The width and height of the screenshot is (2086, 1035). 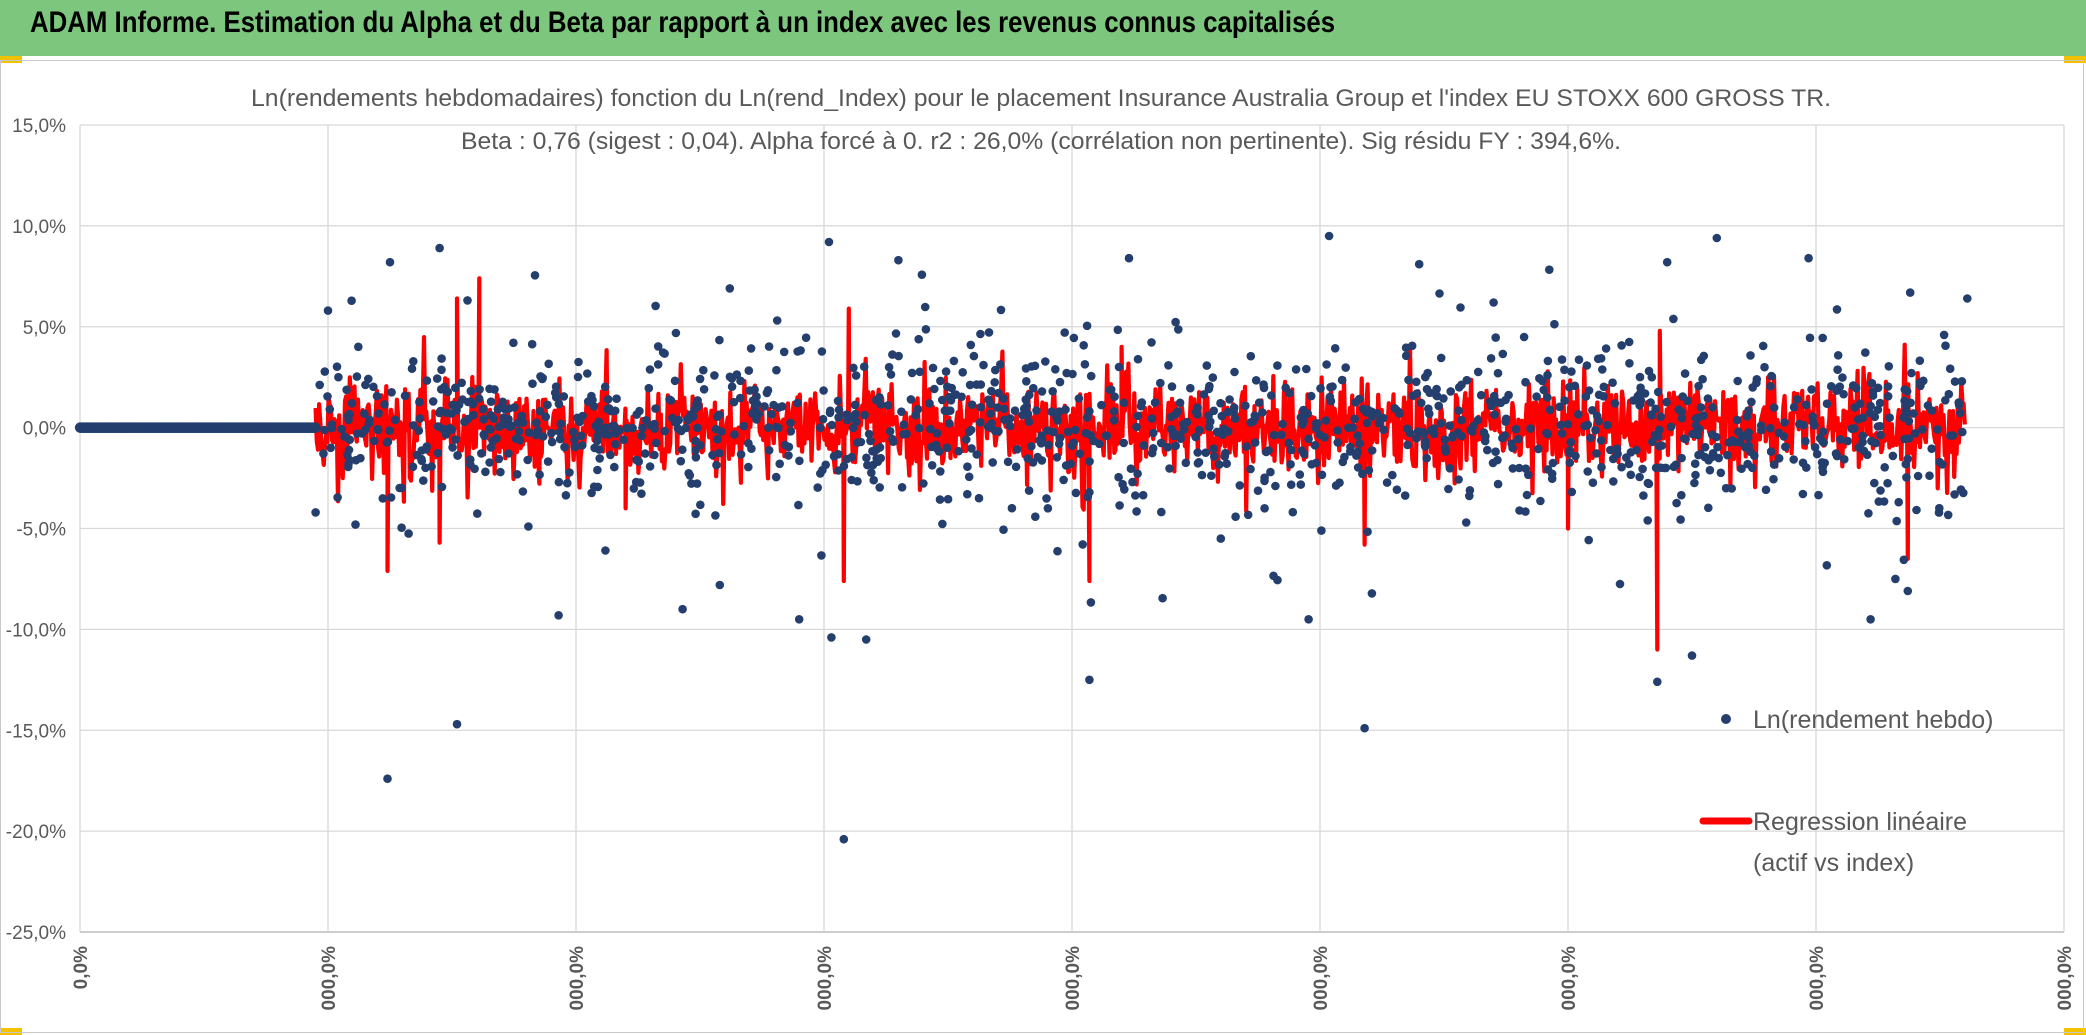 I want to click on legend-label-regression-line1: Regression linéaire, so click(x=1860, y=822).